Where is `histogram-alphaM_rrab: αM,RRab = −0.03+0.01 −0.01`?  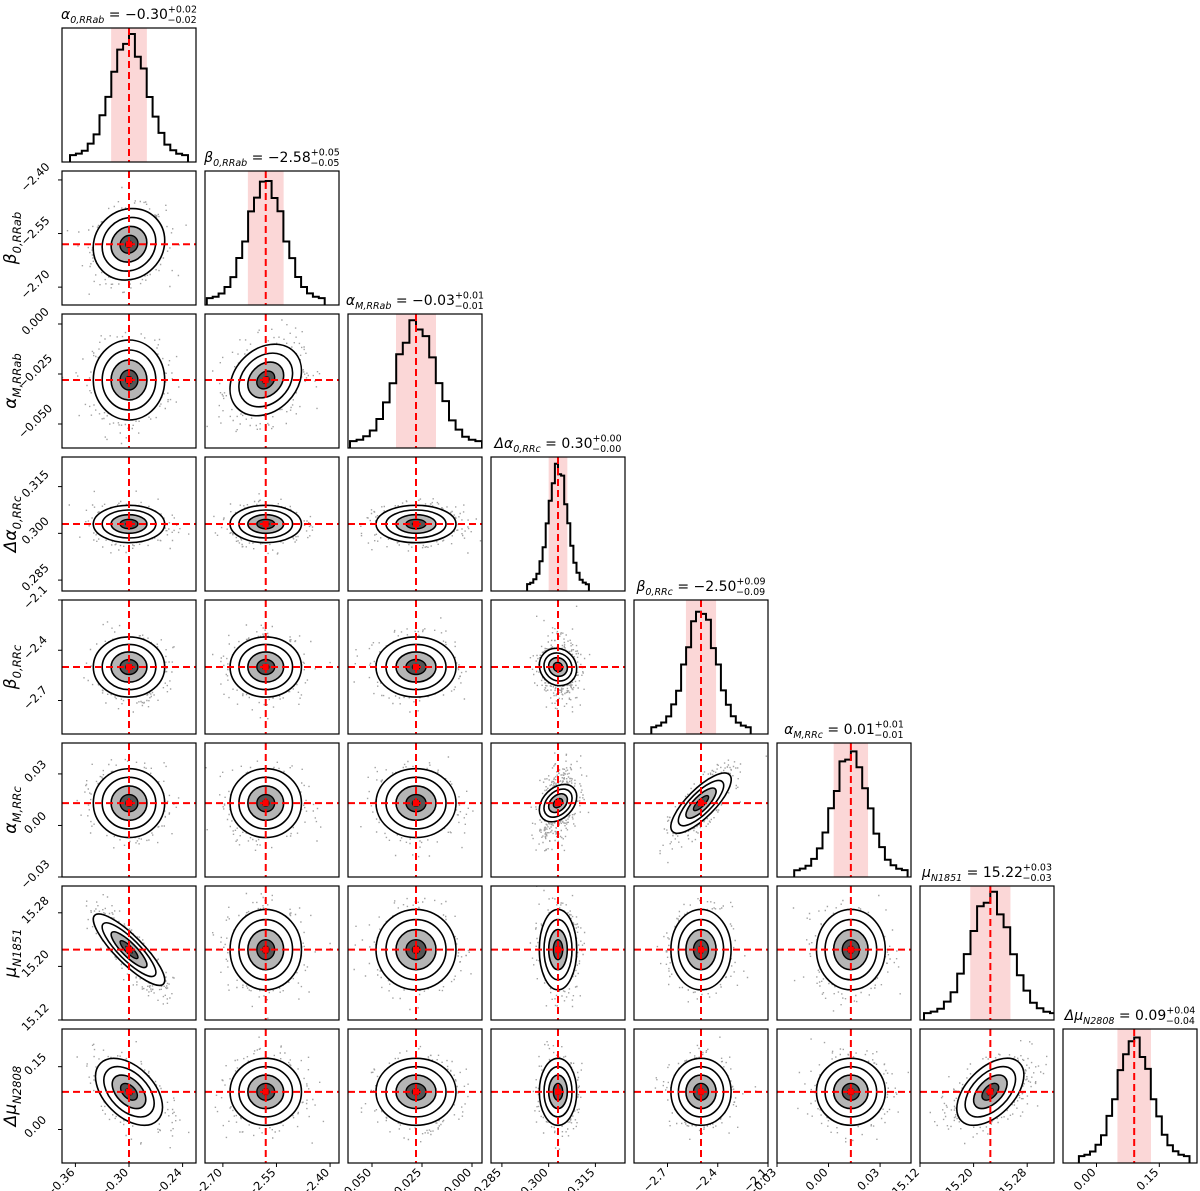
histogram-alphaM_rrab: αM,RRab = −0.03+0.01 −0.01 is located at coordinates (415, 369).